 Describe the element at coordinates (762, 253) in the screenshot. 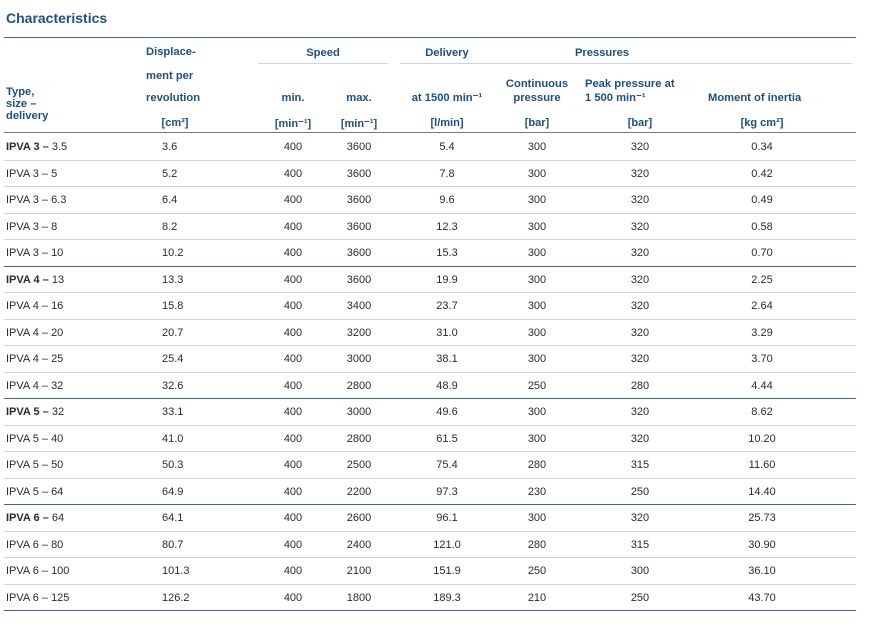

I see `cell-inertia: 0.70` at that location.